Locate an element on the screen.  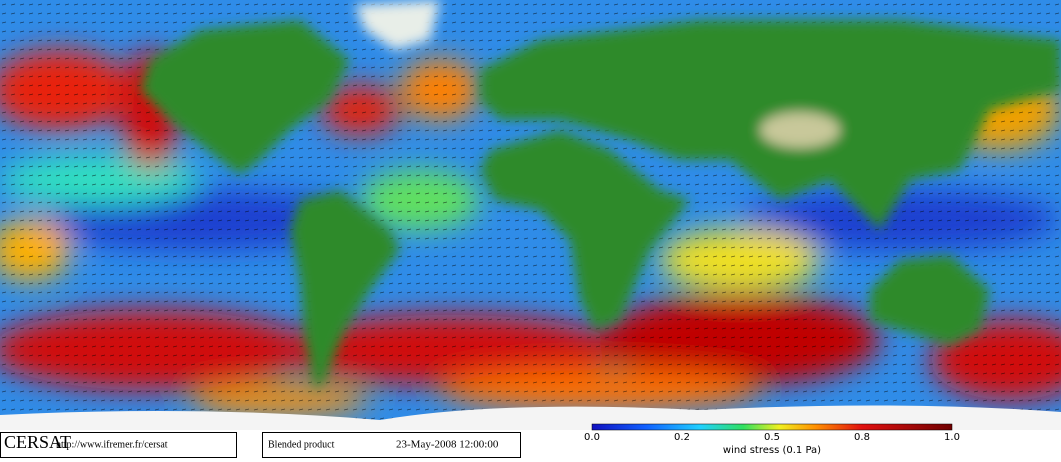
colorbar-ticks: 0.0 0.2 0.5 0.8 1.0 is located at coordinates (772, 437).